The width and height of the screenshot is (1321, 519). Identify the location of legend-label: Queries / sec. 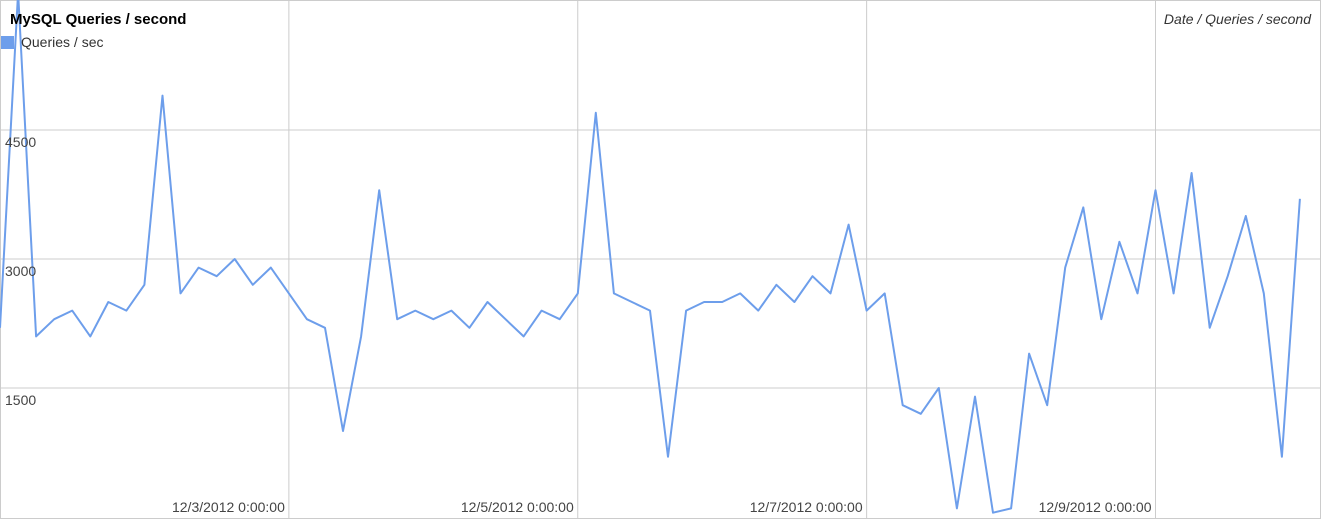
(62, 42).